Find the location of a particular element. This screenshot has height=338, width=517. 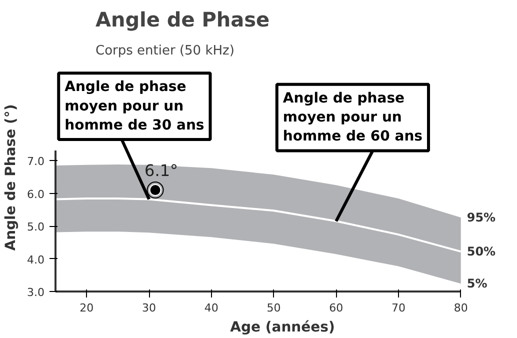

y-tick-label: 5.0 is located at coordinates (36, 227).